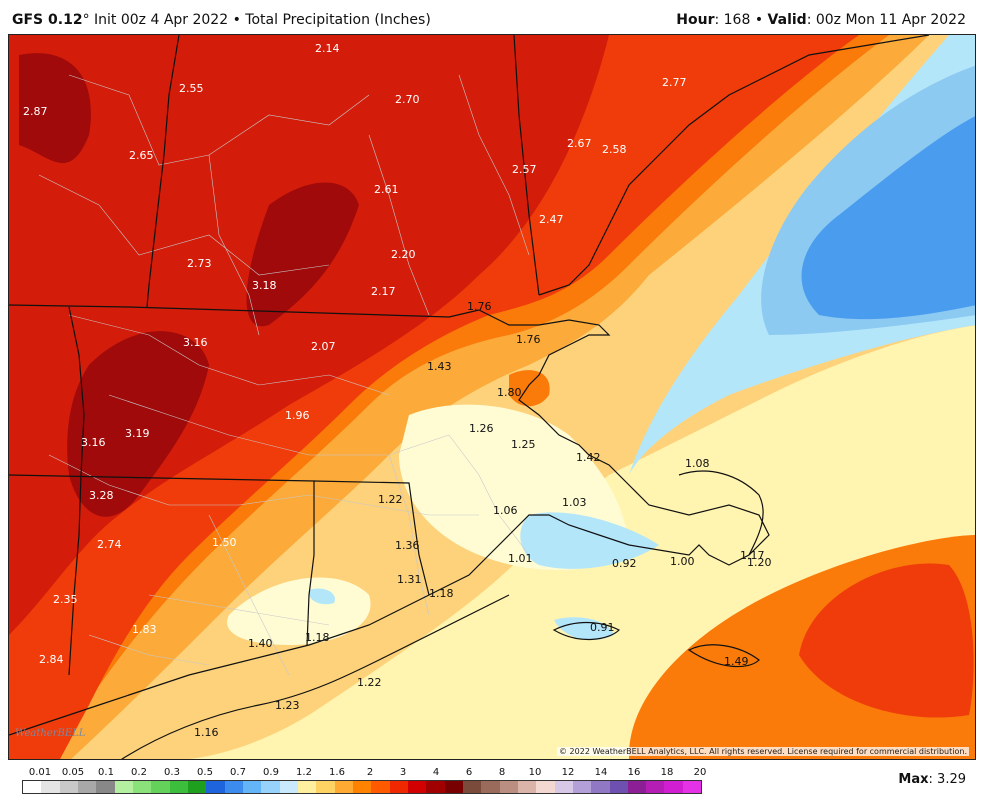 This screenshot has height=808, width=984. What do you see at coordinates (634, 772) in the screenshot?
I see `legend-tick-label: 16` at bounding box center [634, 772].